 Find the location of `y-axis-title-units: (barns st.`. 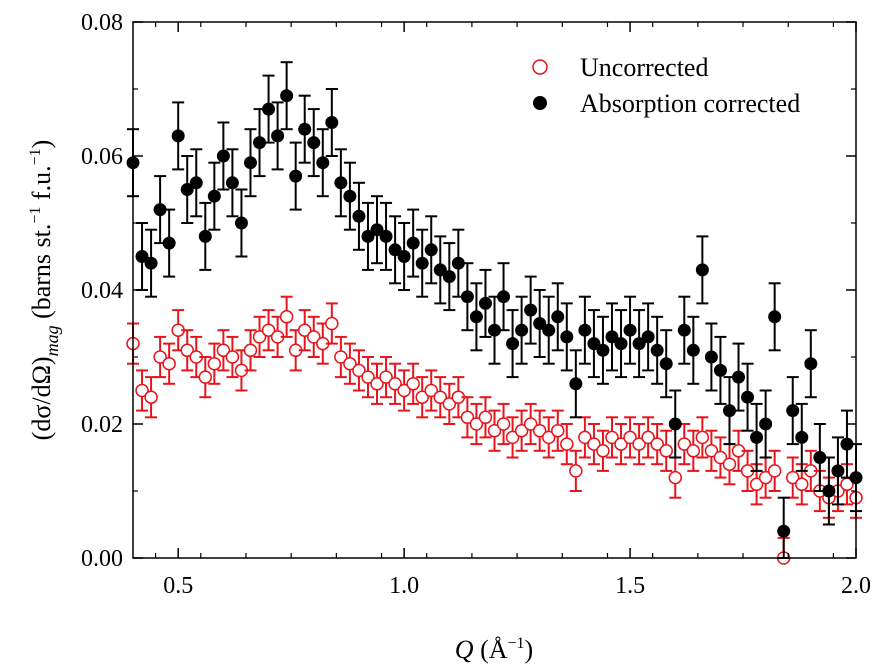

y-axis-title-units: (barns st. is located at coordinates (41, 275).